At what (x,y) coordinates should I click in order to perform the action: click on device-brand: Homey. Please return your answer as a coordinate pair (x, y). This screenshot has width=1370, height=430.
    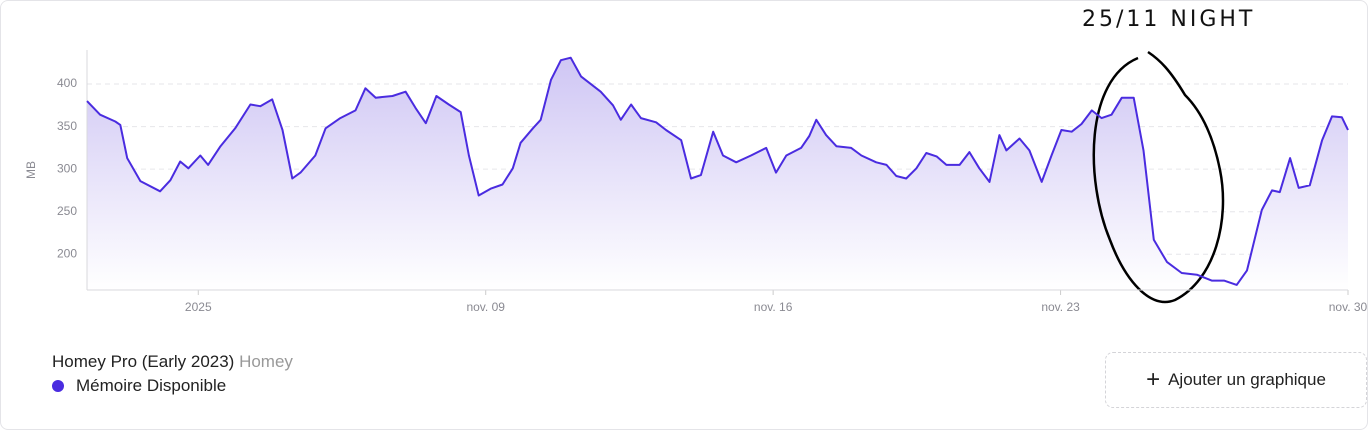
    Looking at the image, I should click on (266, 361).